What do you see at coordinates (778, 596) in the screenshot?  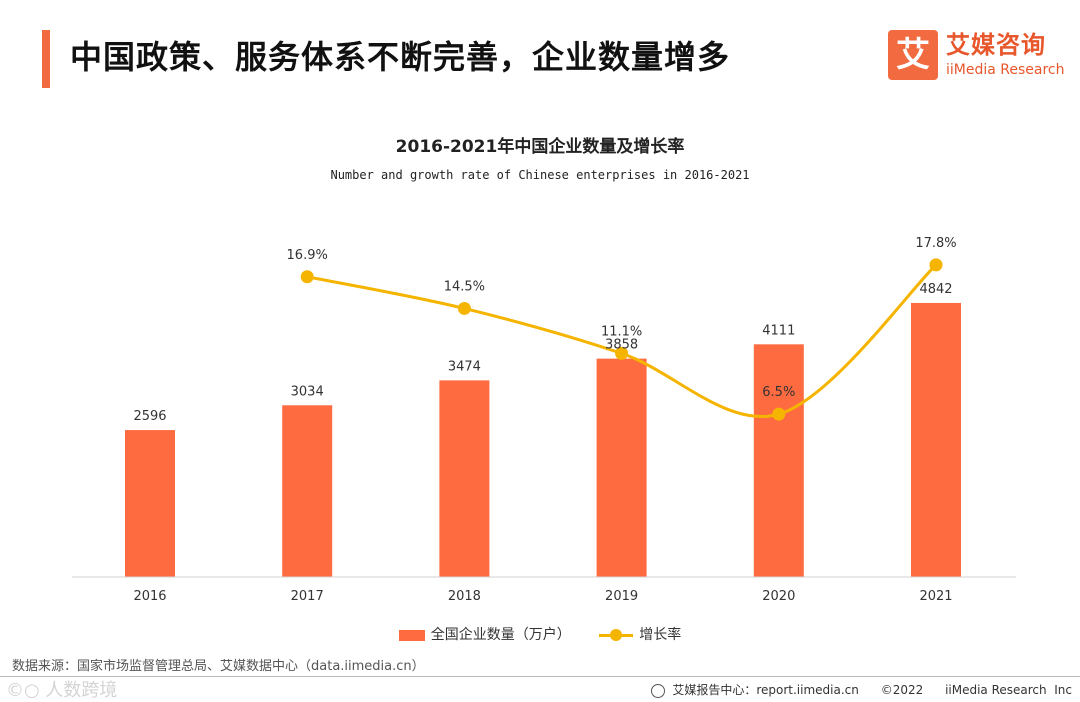 I see `x-tick-2020: 2020` at bounding box center [778, 596].